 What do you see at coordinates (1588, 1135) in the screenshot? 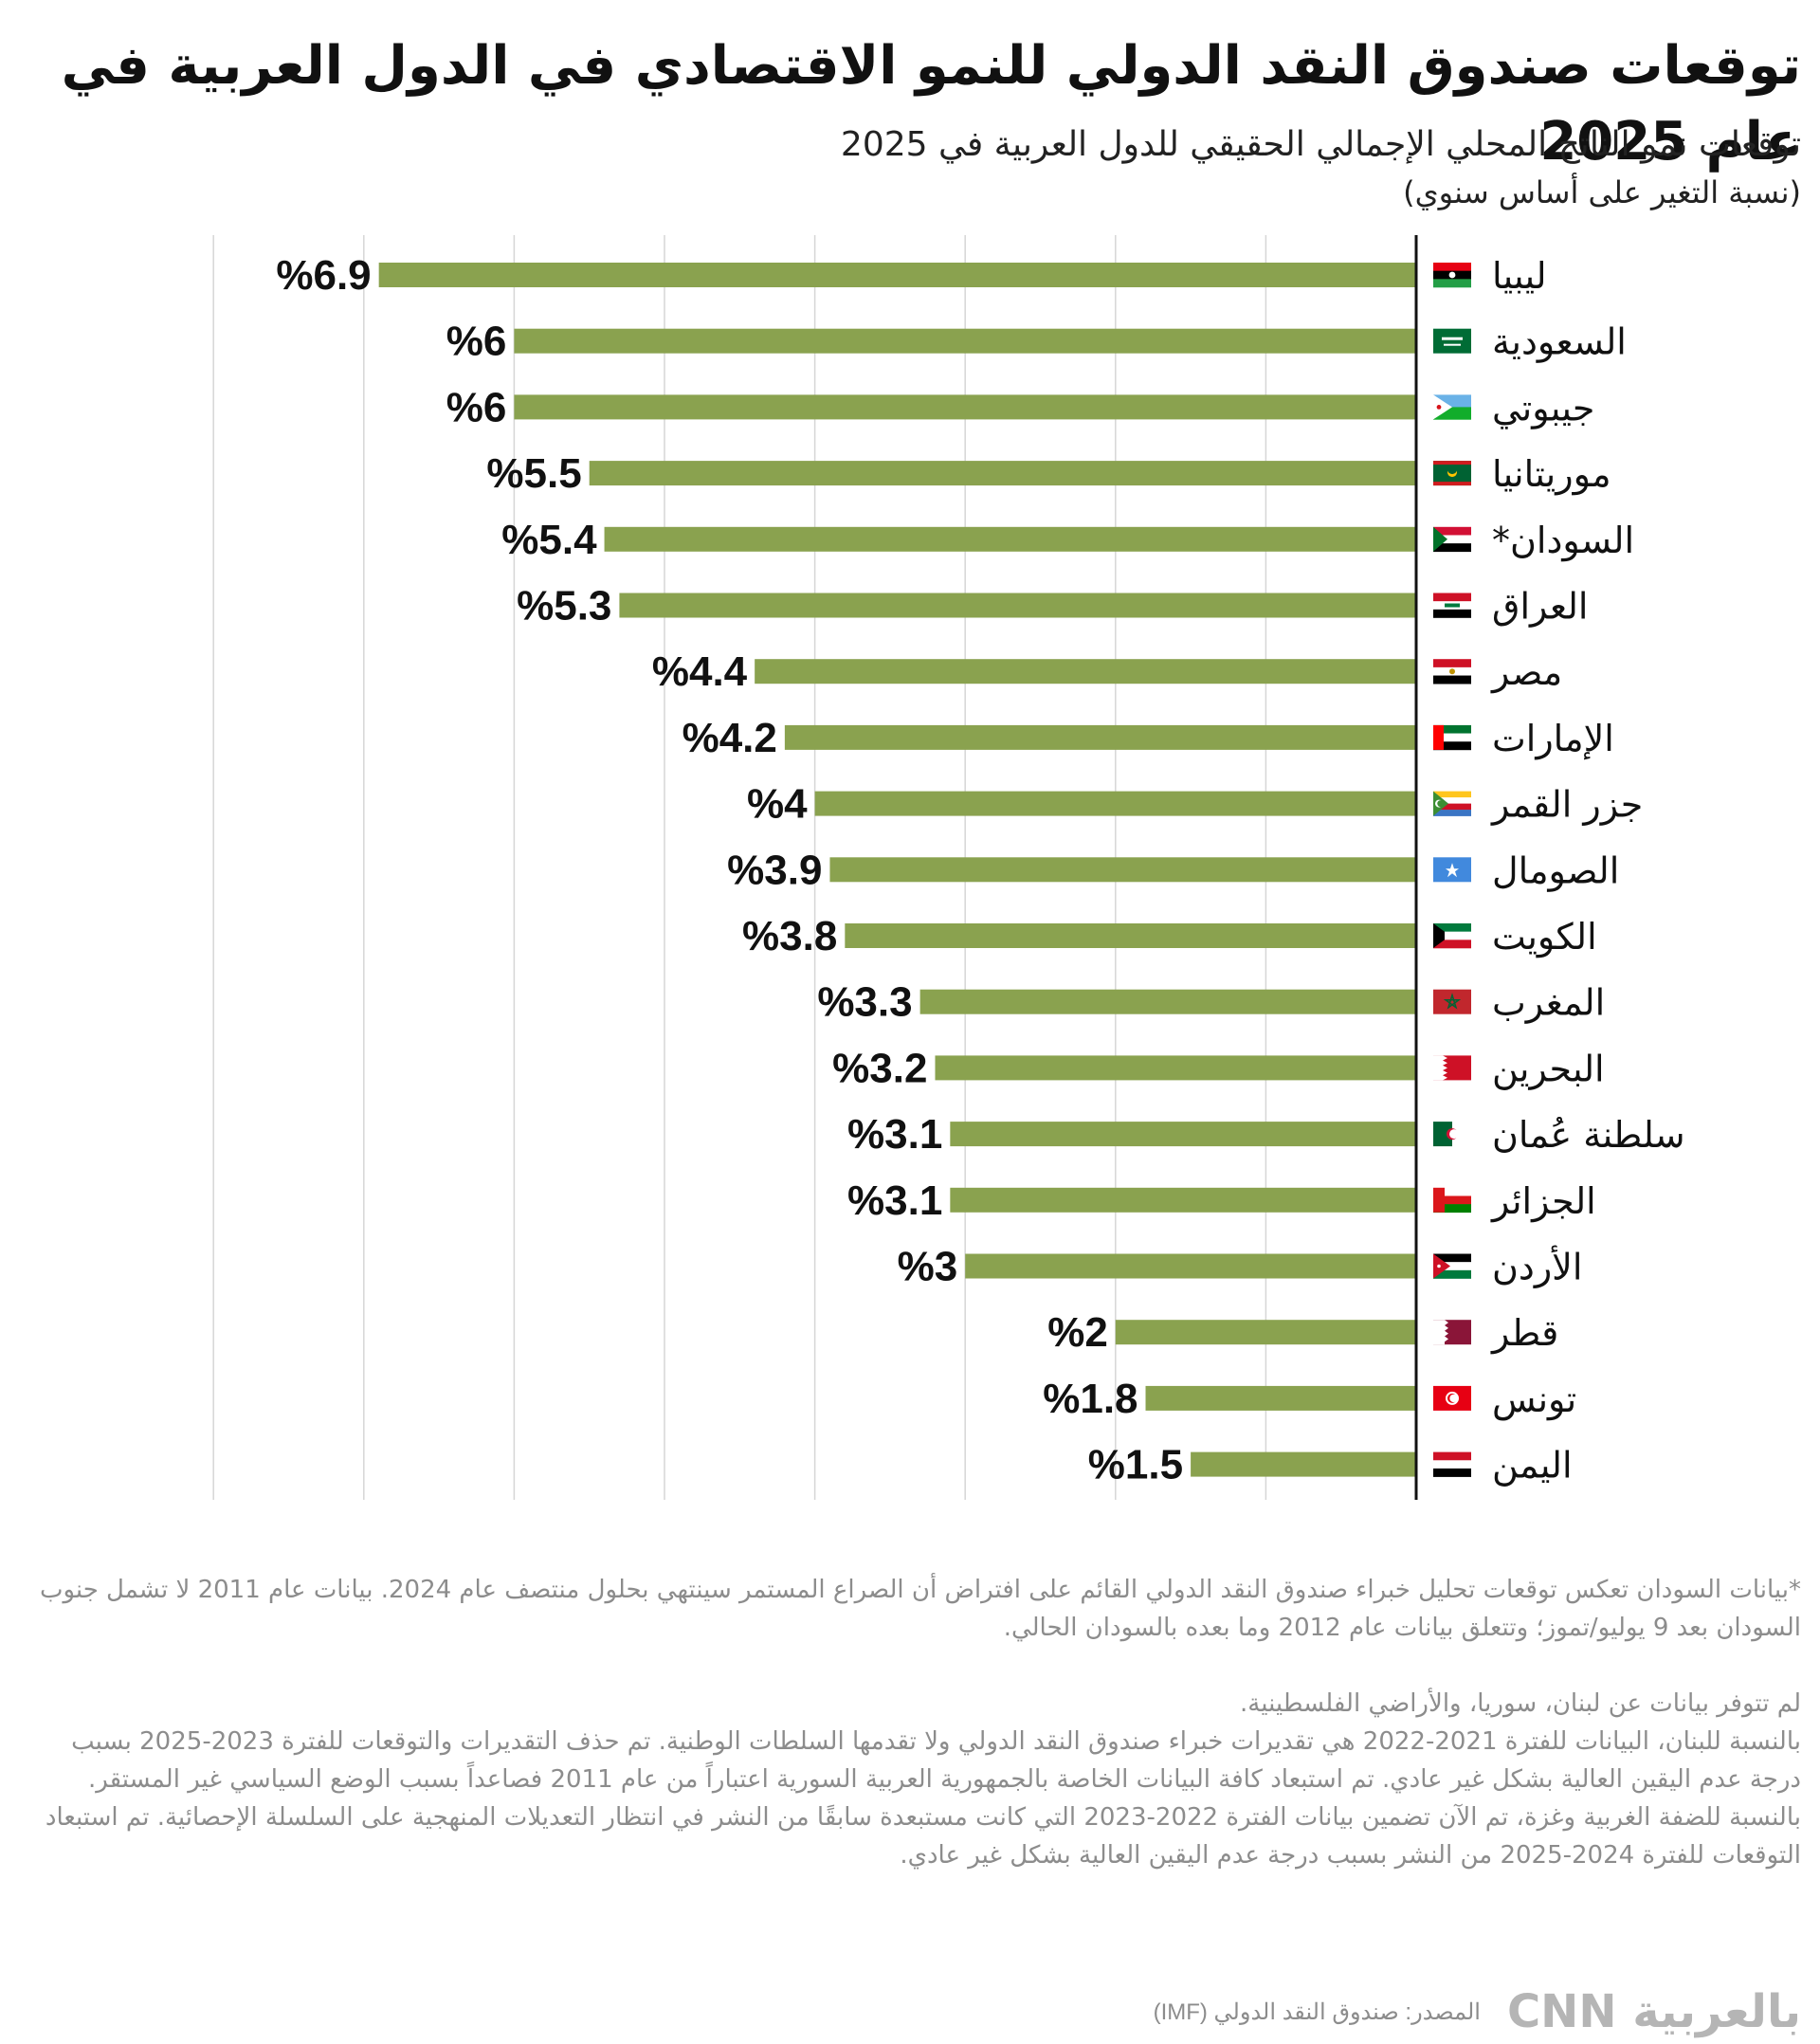
I see `category-label: سلطنة عُمان` at bounding box center [1588, 1135].